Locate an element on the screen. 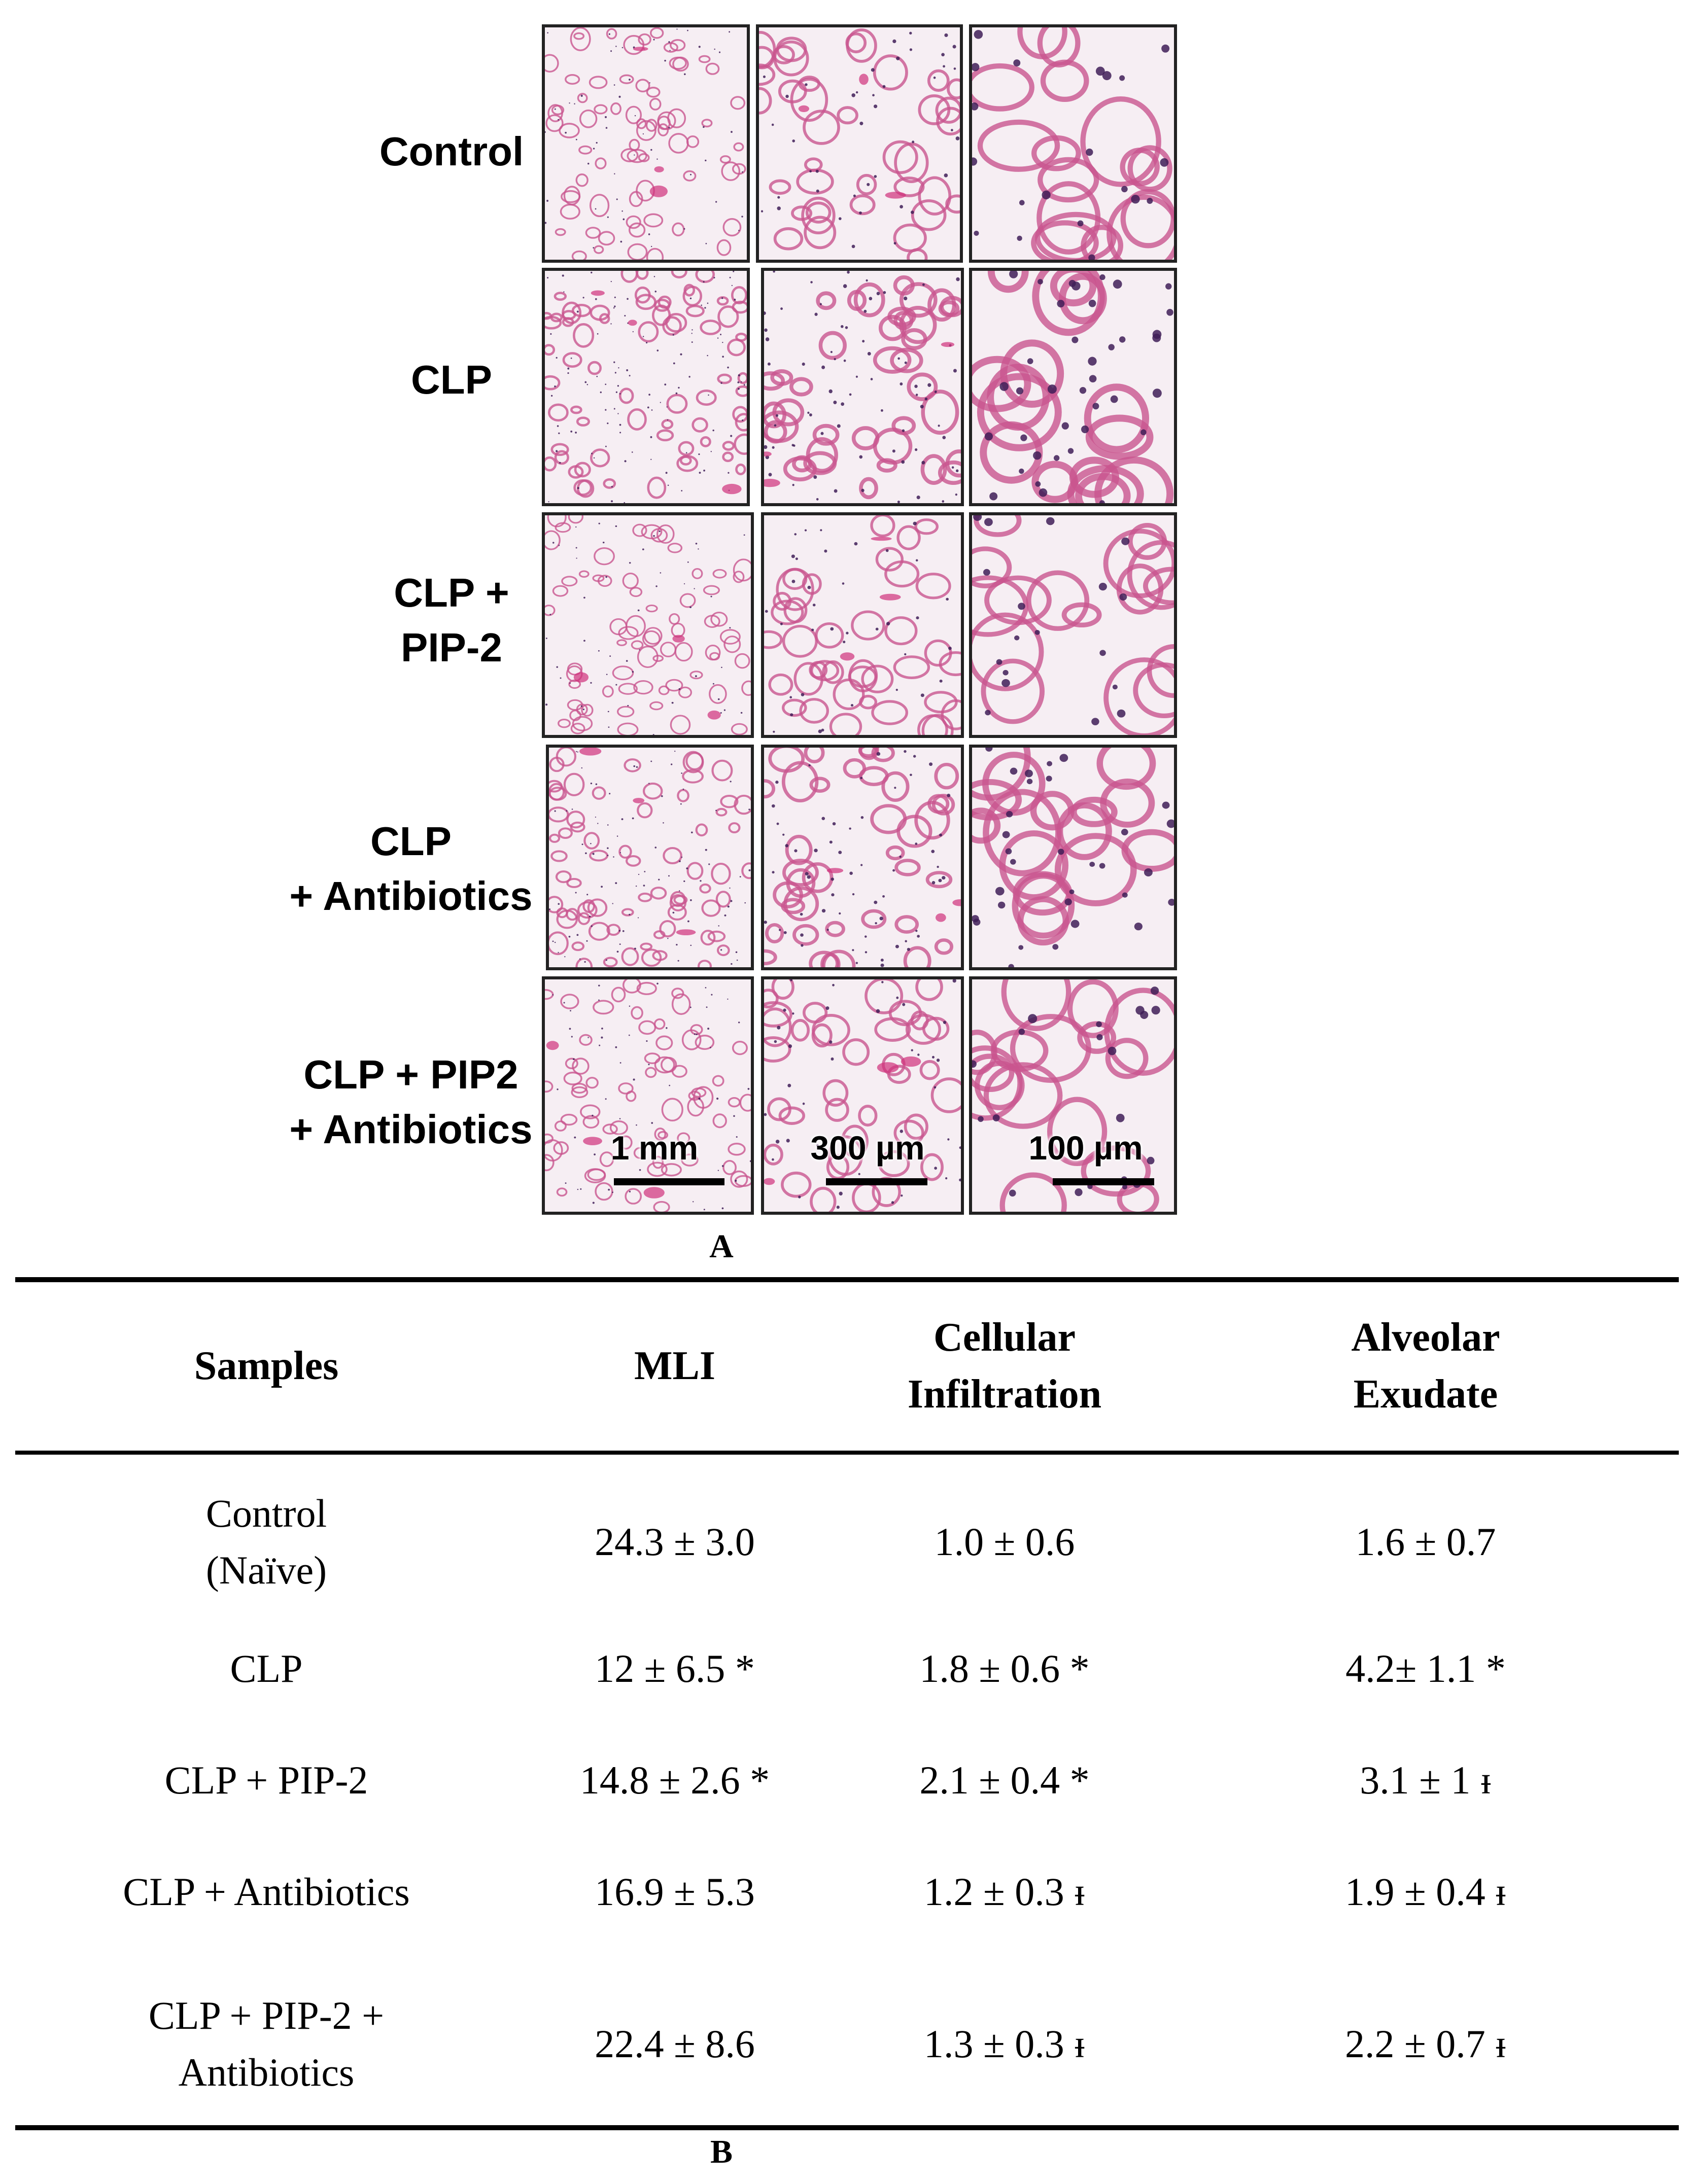 This screenshot has width=1694, height=2184. table-cell-sample: CLP is located at coordinates (266, 1669).